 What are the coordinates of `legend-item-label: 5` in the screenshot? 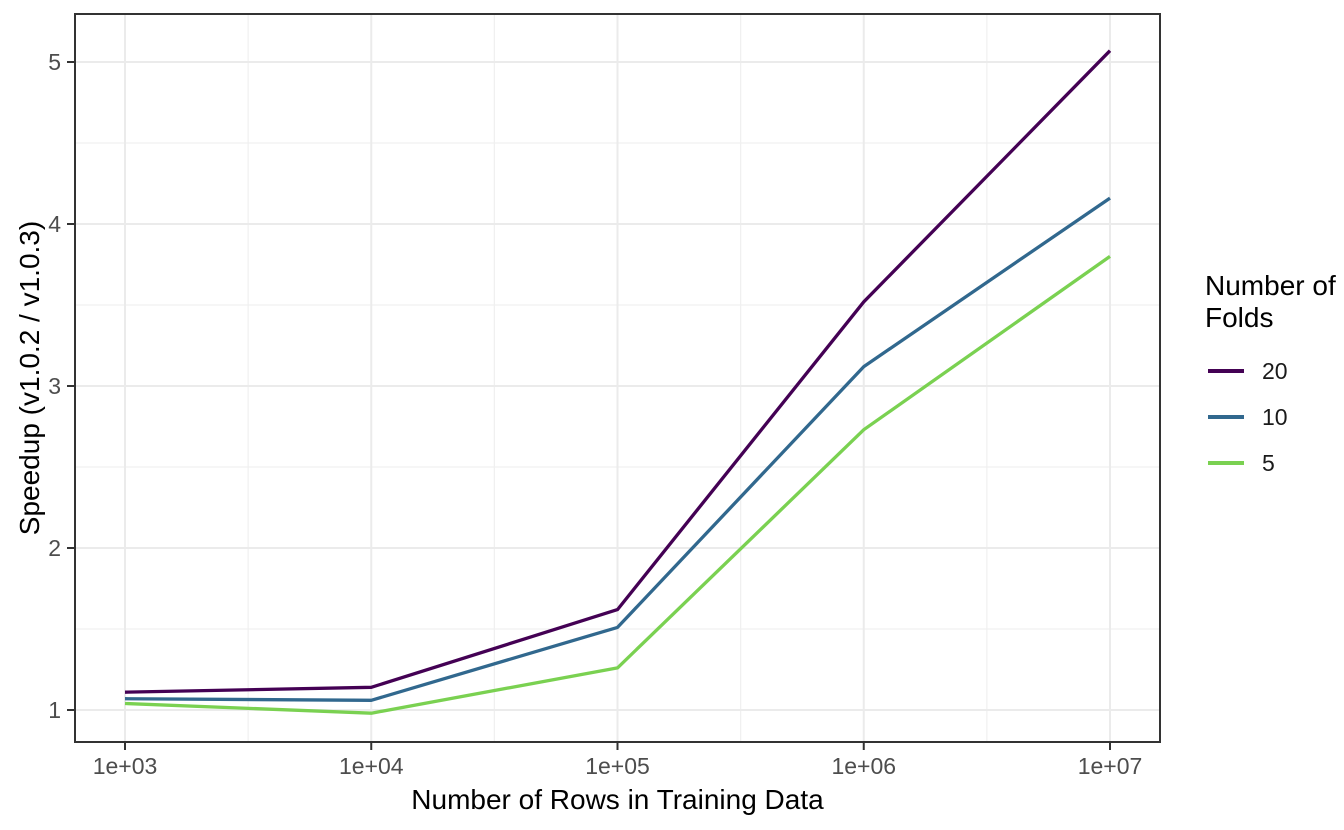 It's located at (1268, 462).